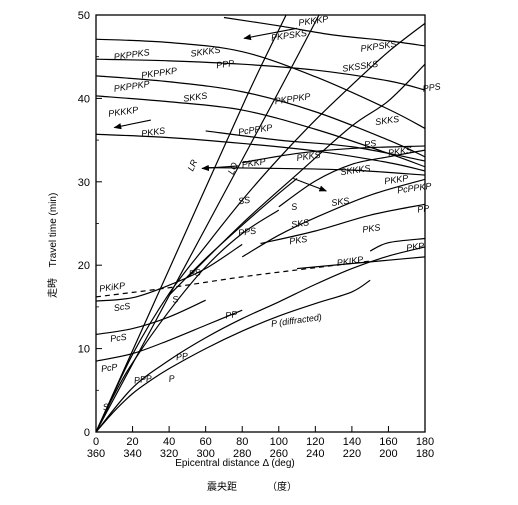 This screenshot has width=518, height=505. Describe the element at coordinates (253, 162) in the screenshot. I see `label-pkkp: PKKP` at that location.